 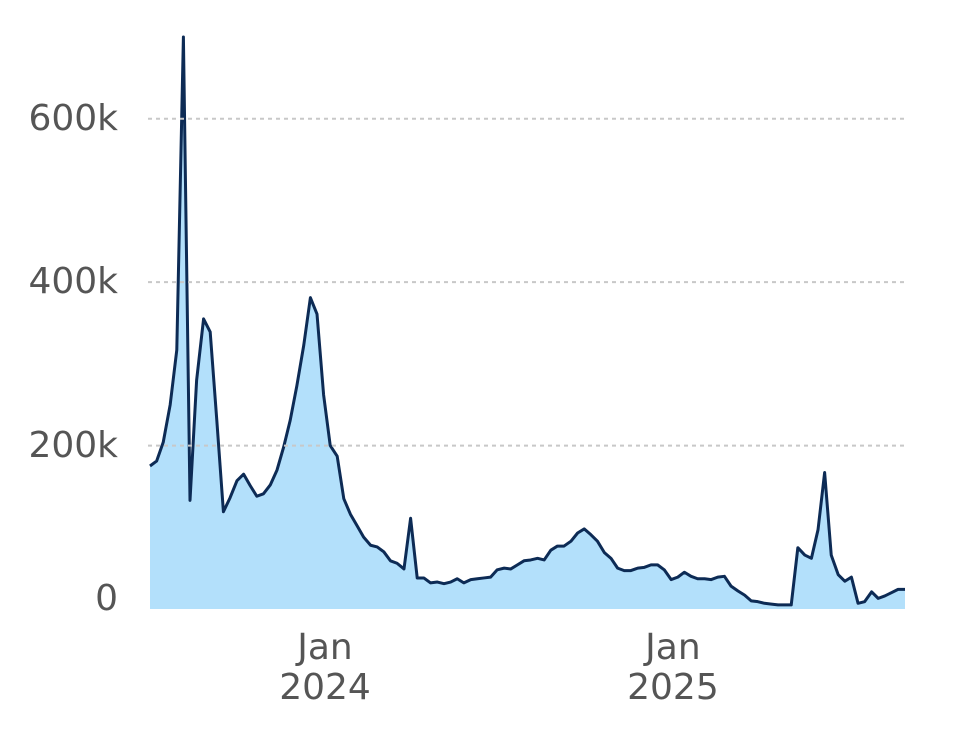 What do you see at coordinates (106, 598) in the screenshot?
I see `y-tick-label: 0` at bounding box center [106, 598].